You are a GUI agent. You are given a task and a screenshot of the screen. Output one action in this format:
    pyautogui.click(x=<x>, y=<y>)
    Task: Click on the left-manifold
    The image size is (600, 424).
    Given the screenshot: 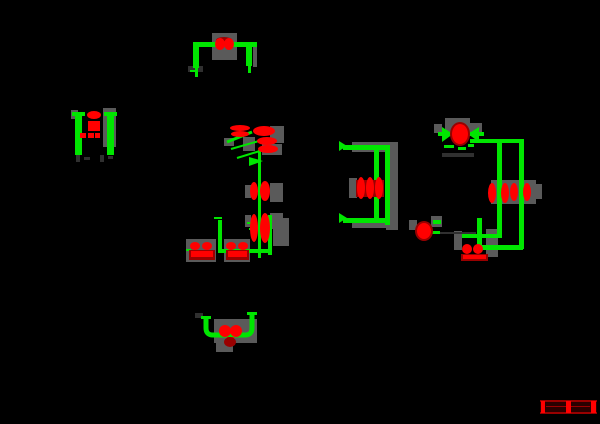 What is the action you would take?
    pyautogui.click(x=94, y=135)
    